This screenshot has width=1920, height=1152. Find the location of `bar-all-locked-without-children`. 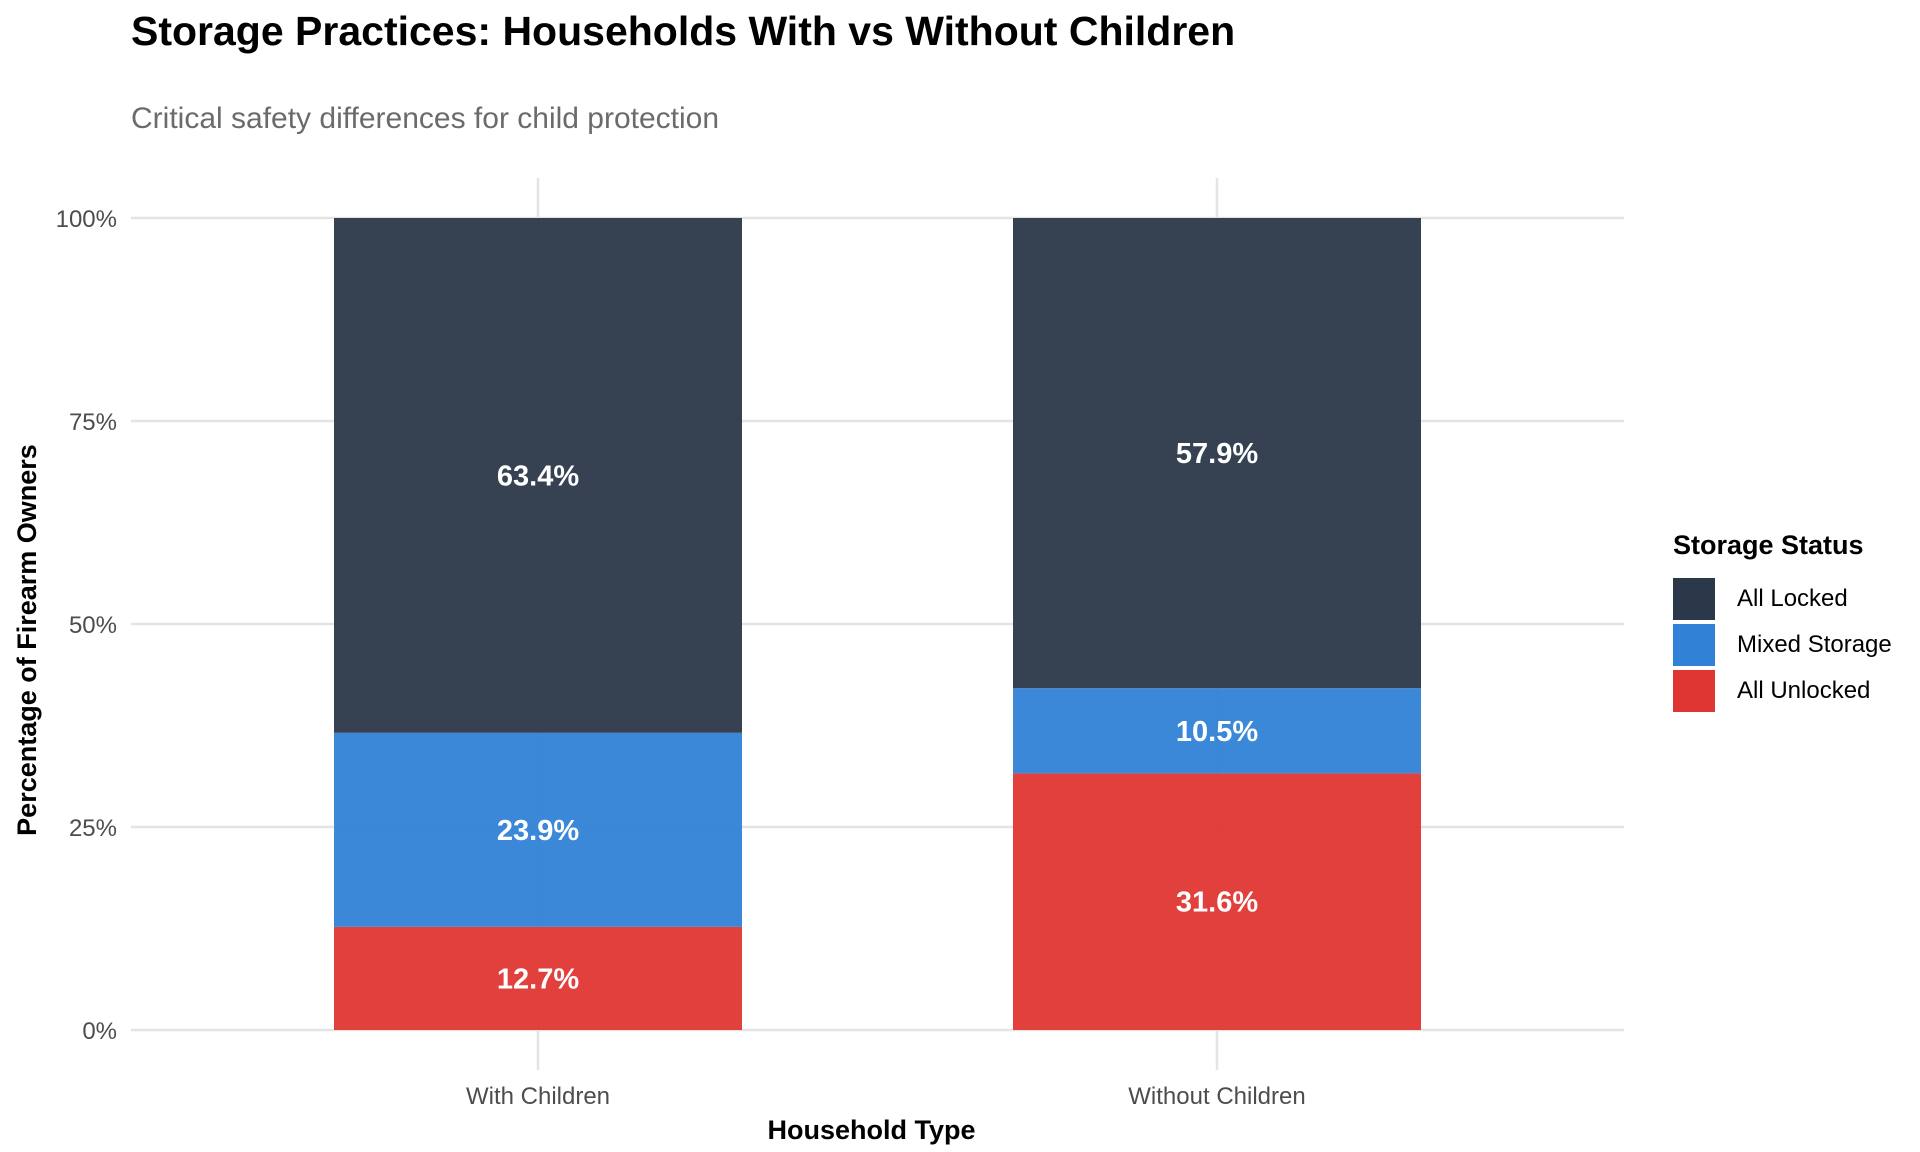

bar-all-locked-without-children is located at coordinates (1217, 453).